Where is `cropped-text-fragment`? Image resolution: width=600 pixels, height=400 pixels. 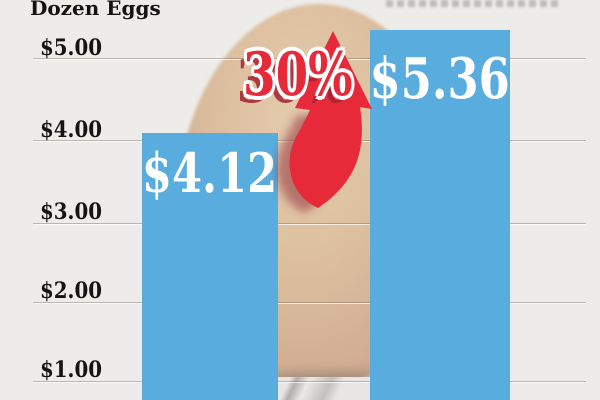 cropped-text-fragment is located at coordinates (474, 3).